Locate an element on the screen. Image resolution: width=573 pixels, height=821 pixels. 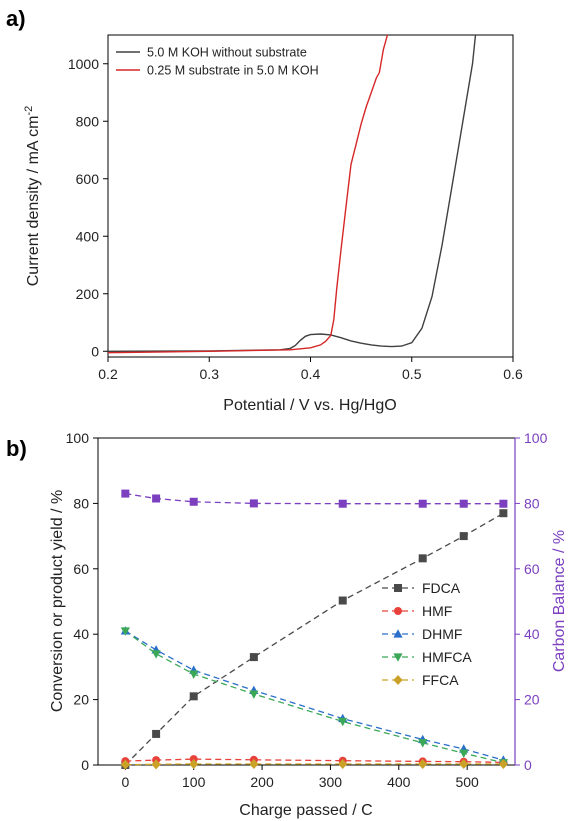
legend-marker-ffca is located at coordinates (398, 680).